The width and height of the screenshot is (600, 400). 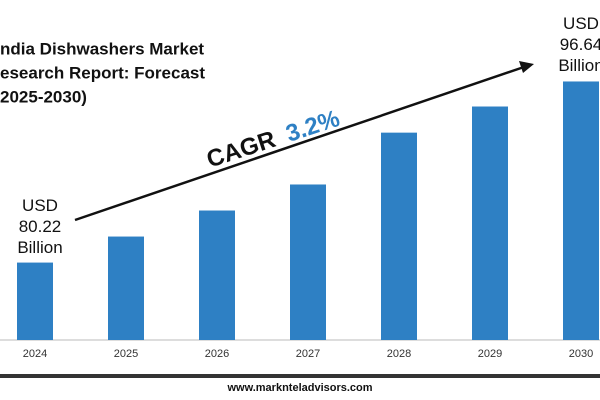 What do you see at coordinates (313, 126) in the screenshot?
I see `cagr-value: 3.2%` at bounding box center [313, 126].